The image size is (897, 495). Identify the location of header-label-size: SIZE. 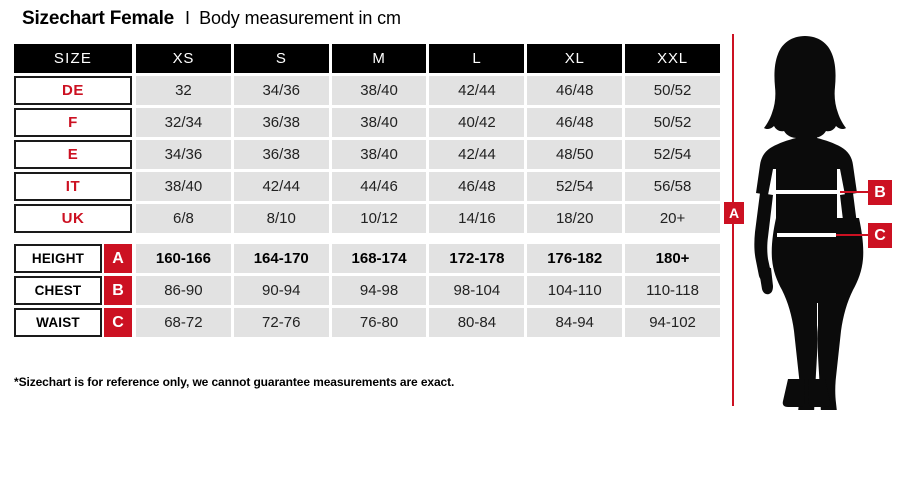
(73, 58).